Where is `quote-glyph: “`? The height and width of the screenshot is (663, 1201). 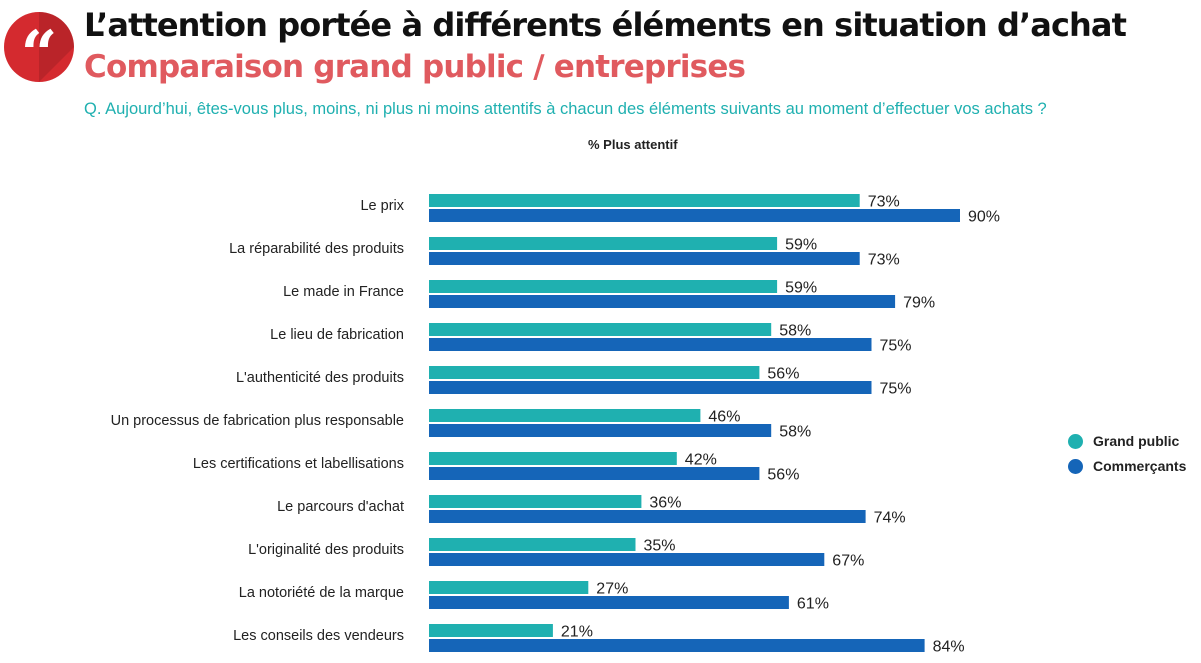
quote-glyph: “ is located at coordinates (39, 50).